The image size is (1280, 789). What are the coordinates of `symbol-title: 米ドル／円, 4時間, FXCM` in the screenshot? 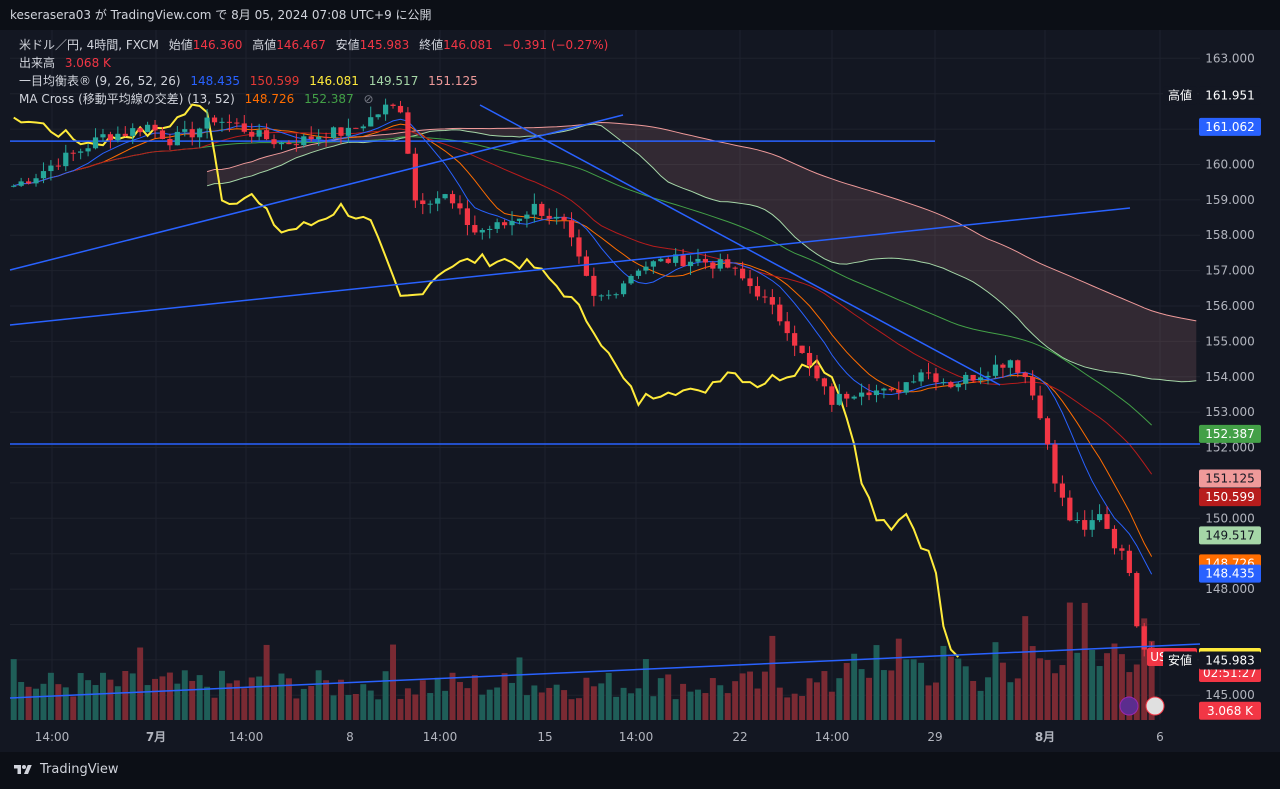 It's located at (89, 45).